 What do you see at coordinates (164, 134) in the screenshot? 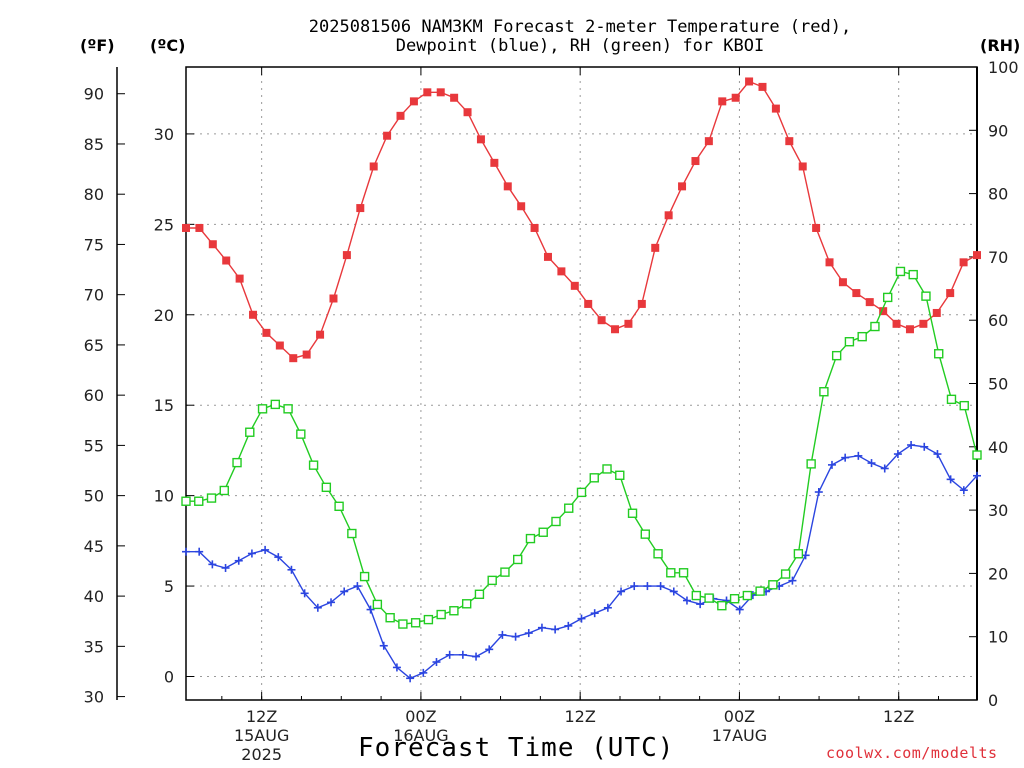
I see `celsius-tick-label: 30` at bounding box center [164, 134].